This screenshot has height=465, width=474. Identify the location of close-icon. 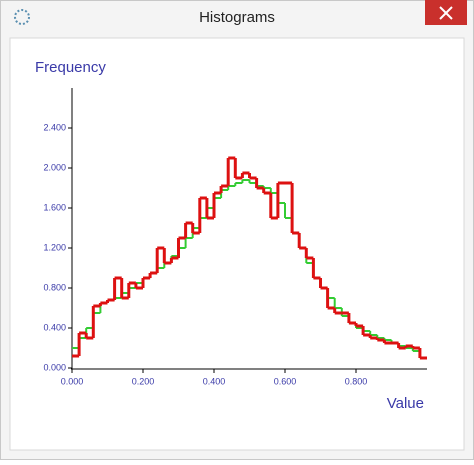
(446, 13).